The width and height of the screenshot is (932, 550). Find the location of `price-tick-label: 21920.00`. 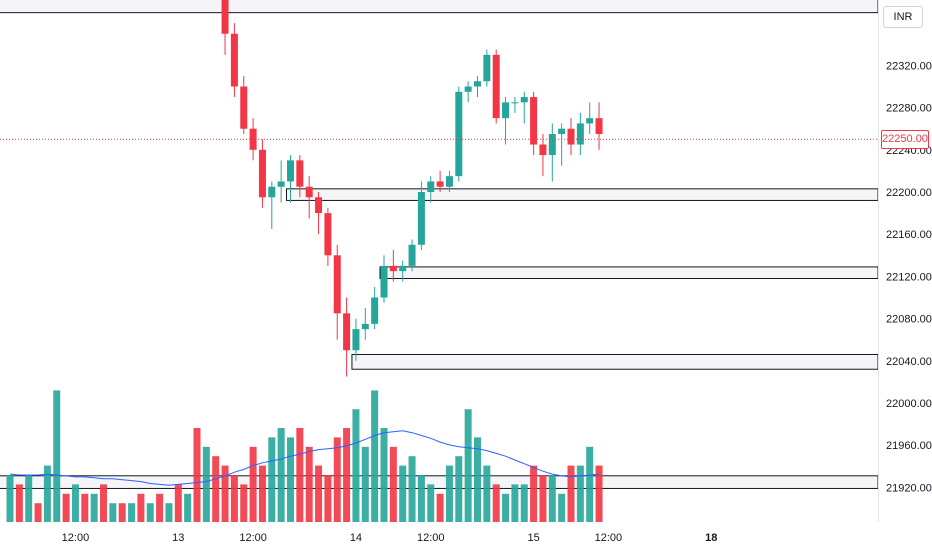

price-tick-label: 21920.00 is located at coordinates (909, 488).